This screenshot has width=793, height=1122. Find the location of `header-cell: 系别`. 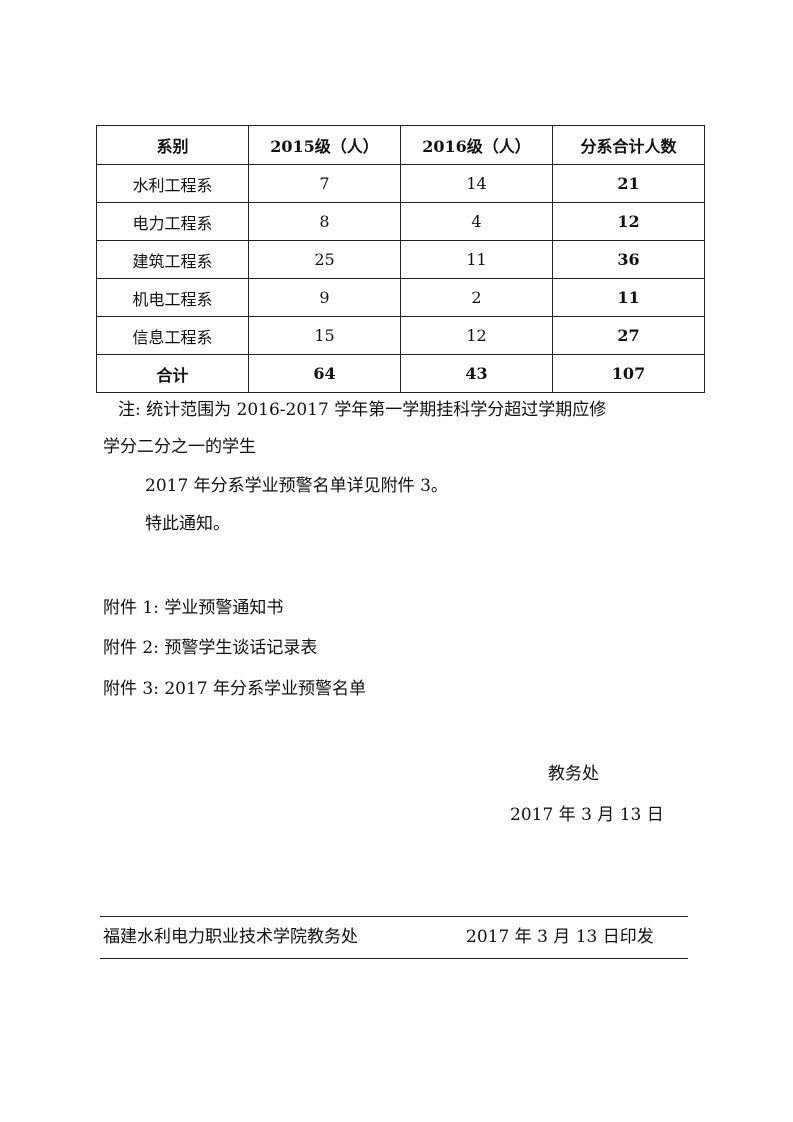

header-cell: 系别 is located at coordinates (172, 145).